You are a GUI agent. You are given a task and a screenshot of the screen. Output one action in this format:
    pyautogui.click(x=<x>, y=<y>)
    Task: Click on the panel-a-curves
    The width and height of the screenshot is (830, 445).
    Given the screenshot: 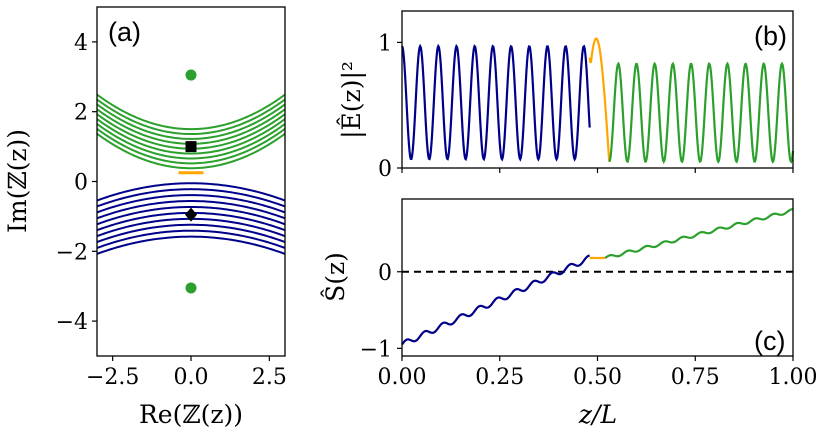 What is the action you would take?
    pyautogui.click(x=191, y=174)
    